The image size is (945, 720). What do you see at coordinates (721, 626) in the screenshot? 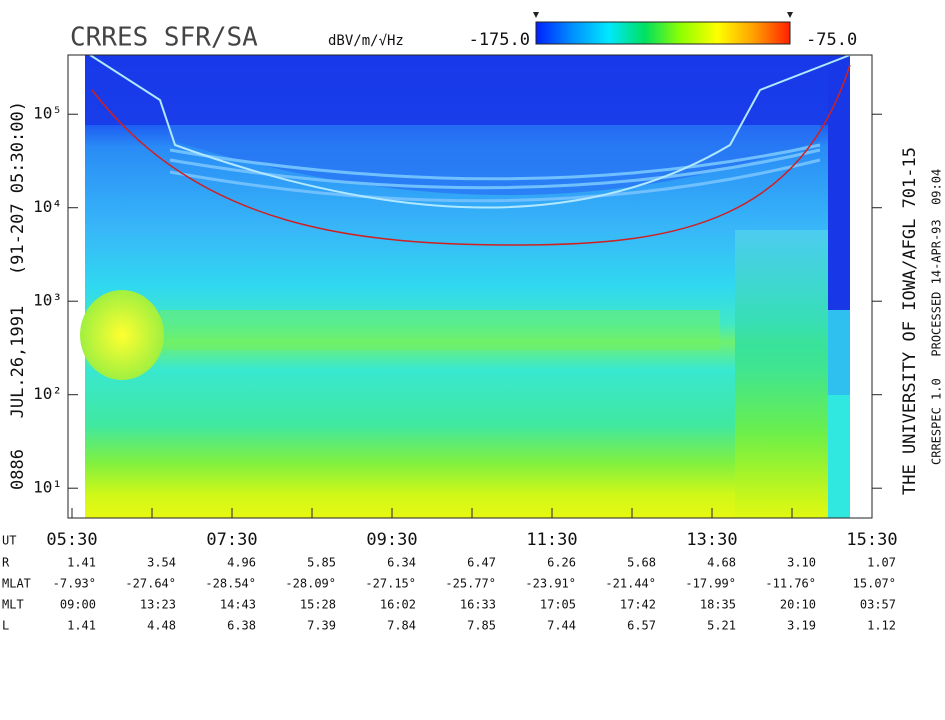
I see `ephemeris-value: 5.21` at bounding box center [721, 626].